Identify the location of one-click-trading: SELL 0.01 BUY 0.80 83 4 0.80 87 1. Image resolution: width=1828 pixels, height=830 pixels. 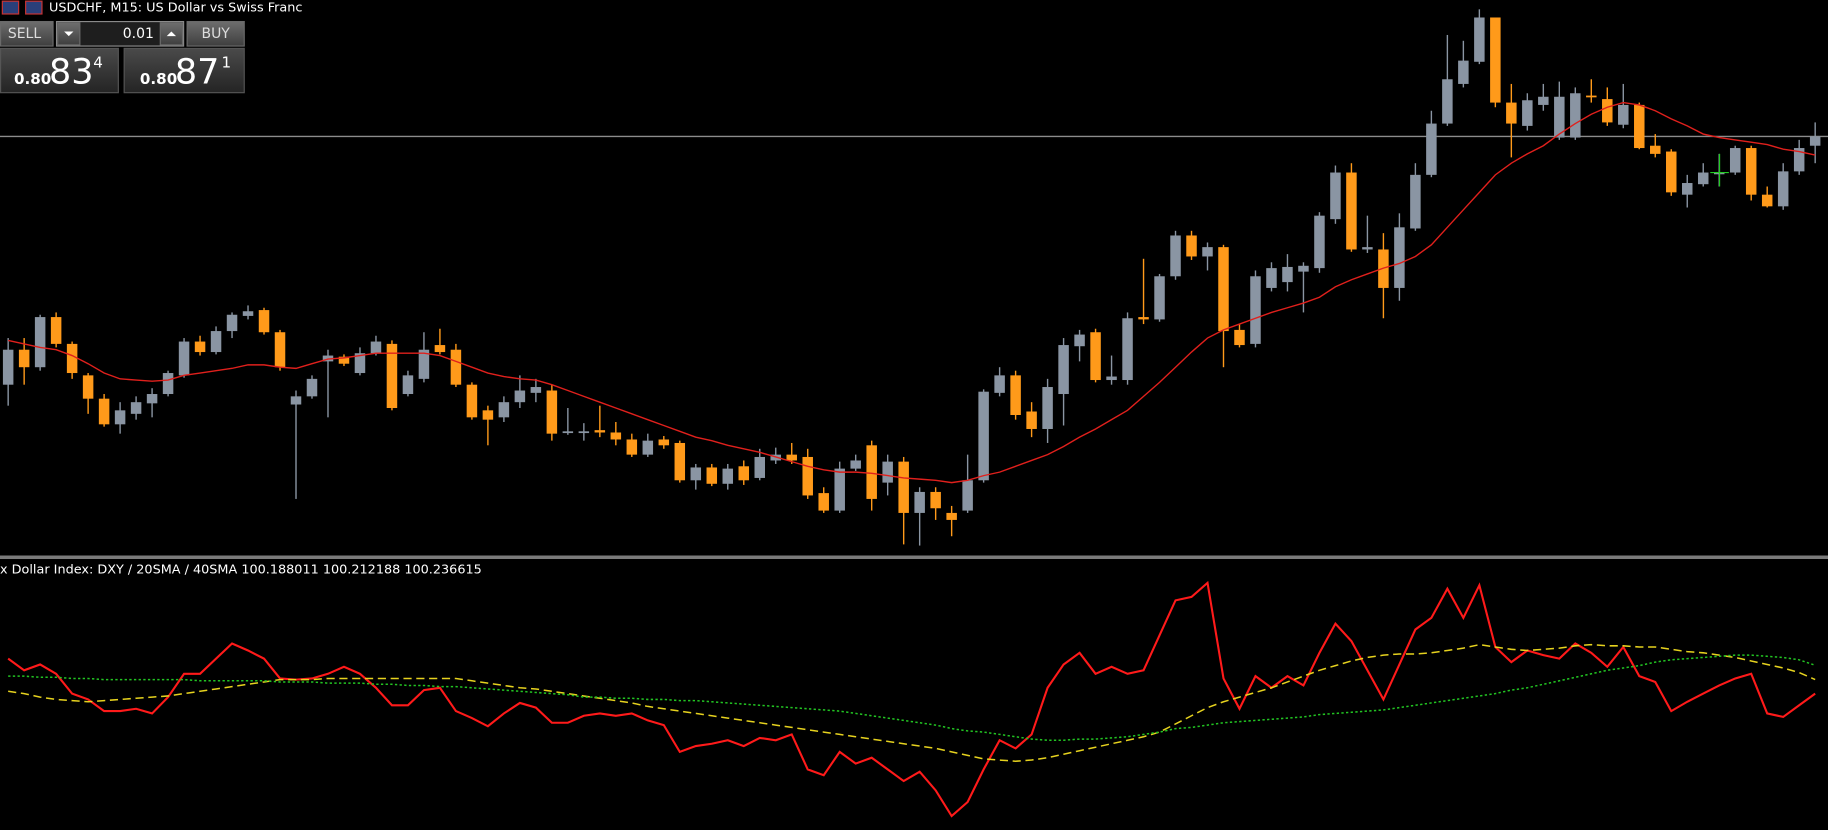
(122, 57).